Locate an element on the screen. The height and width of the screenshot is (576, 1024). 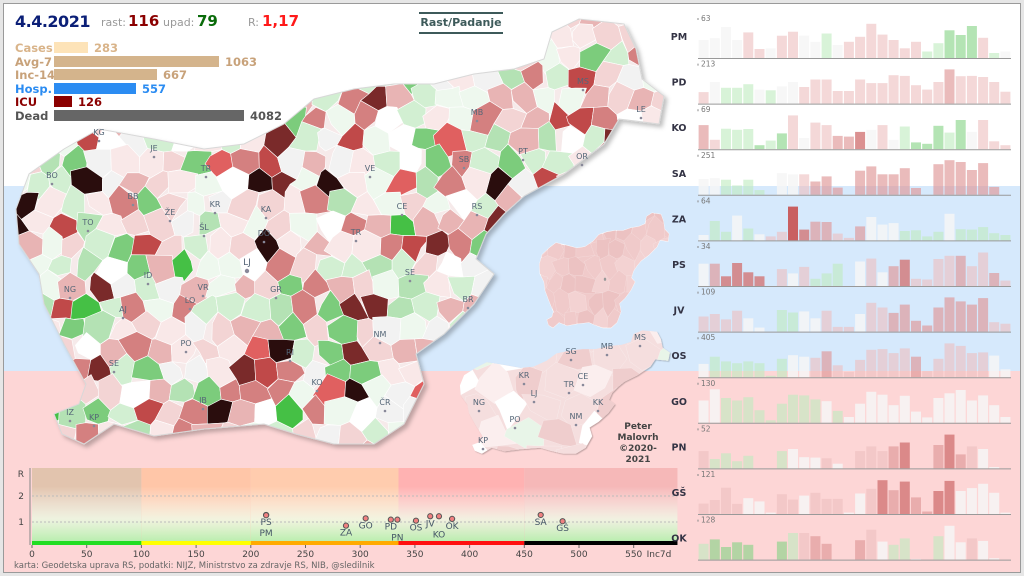
point-go is located at coordinates (365, 518).